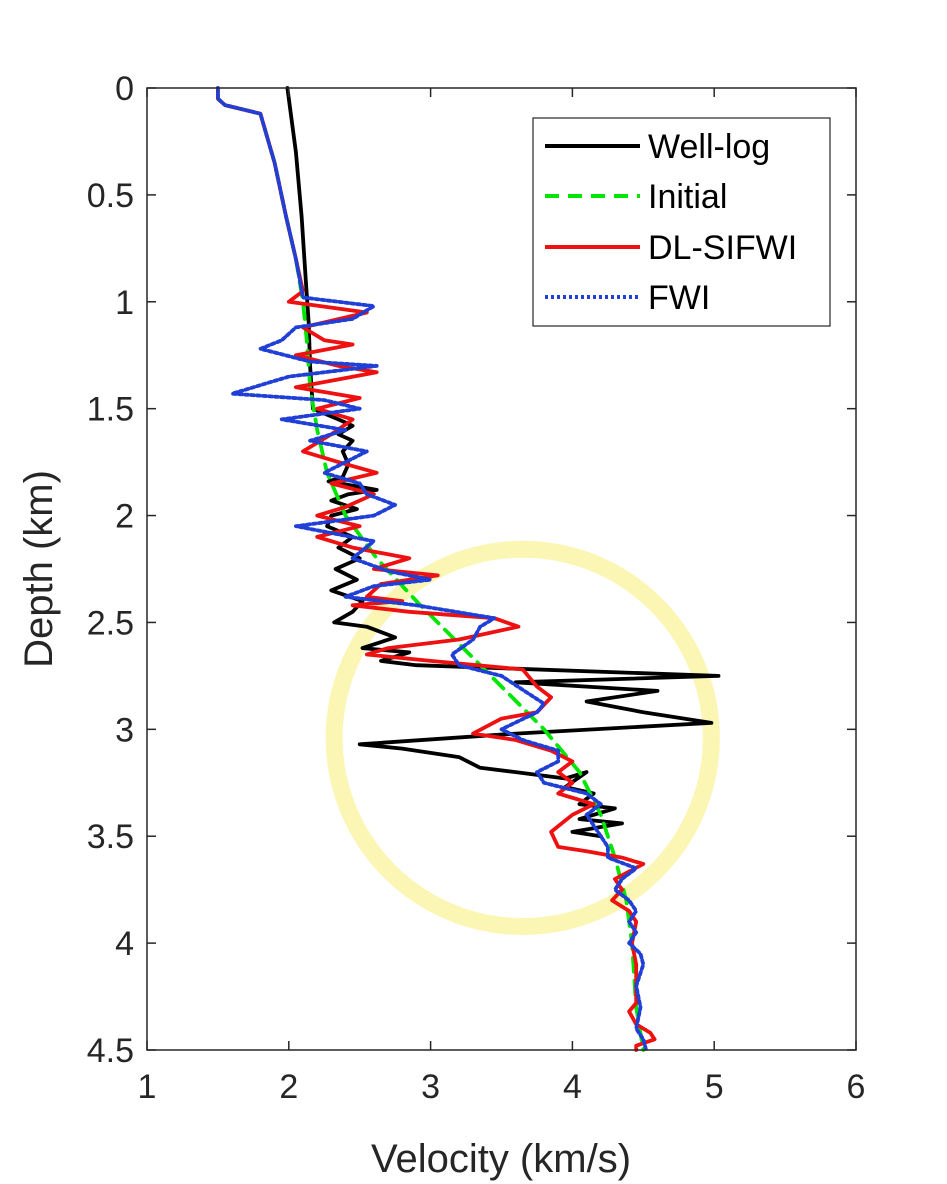 The height and width of the screenshot is (1184, 947). Describe the element at coordinates (110, 410) in the screenshot. I see `y-tick-label: 1.5` at that location.